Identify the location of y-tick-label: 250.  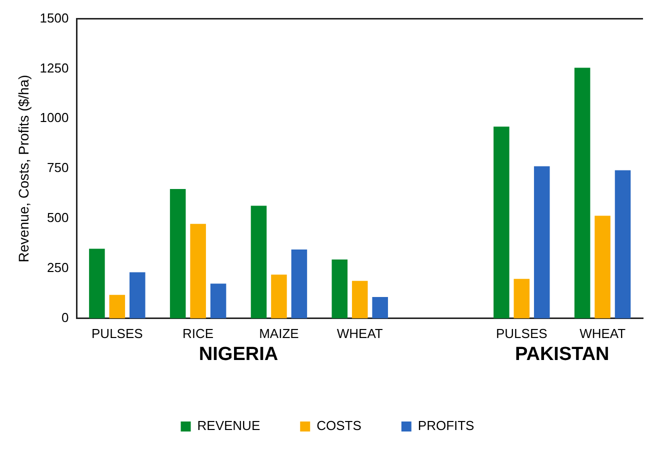
(58, 268).